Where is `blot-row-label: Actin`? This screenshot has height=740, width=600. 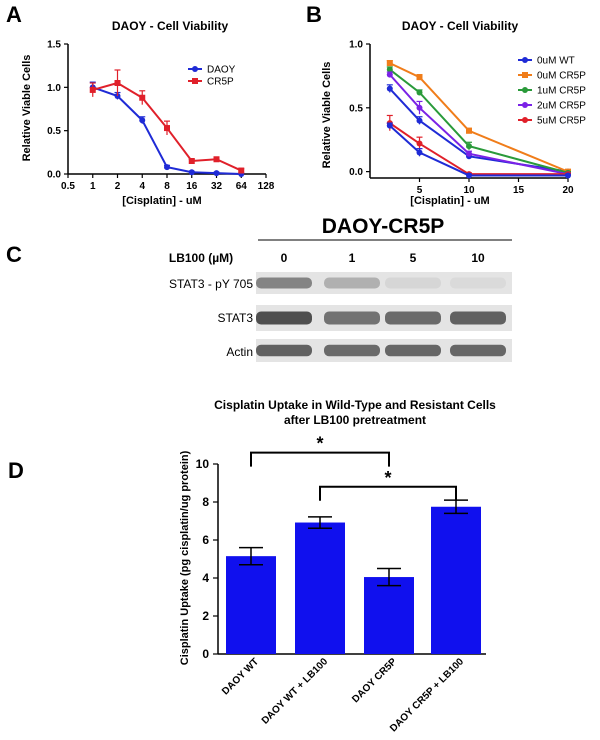 blot-row-label: Actin is located at coordinates (239, 352).